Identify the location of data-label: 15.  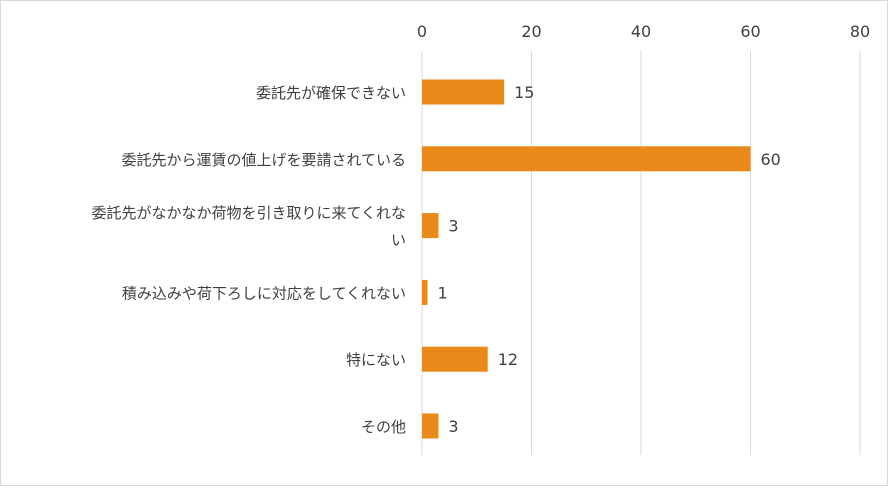
(524, 92).